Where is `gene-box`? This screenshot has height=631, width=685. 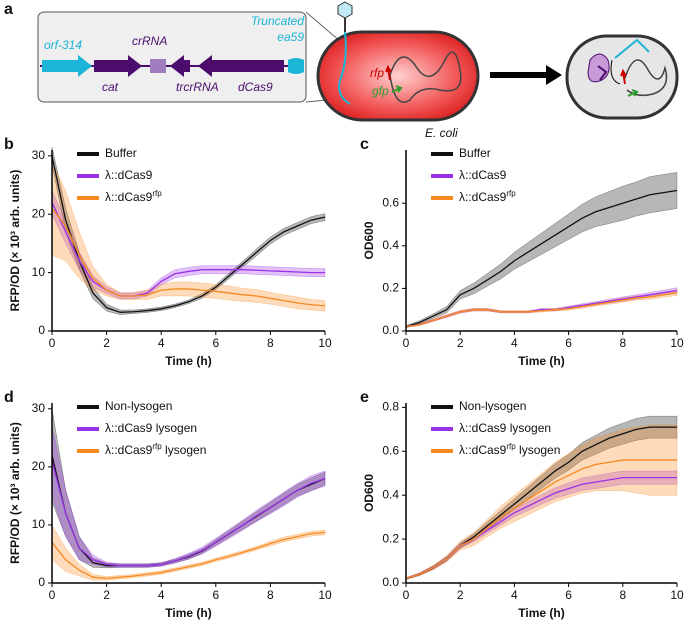
gene-box is located at coordinates (172, 57).